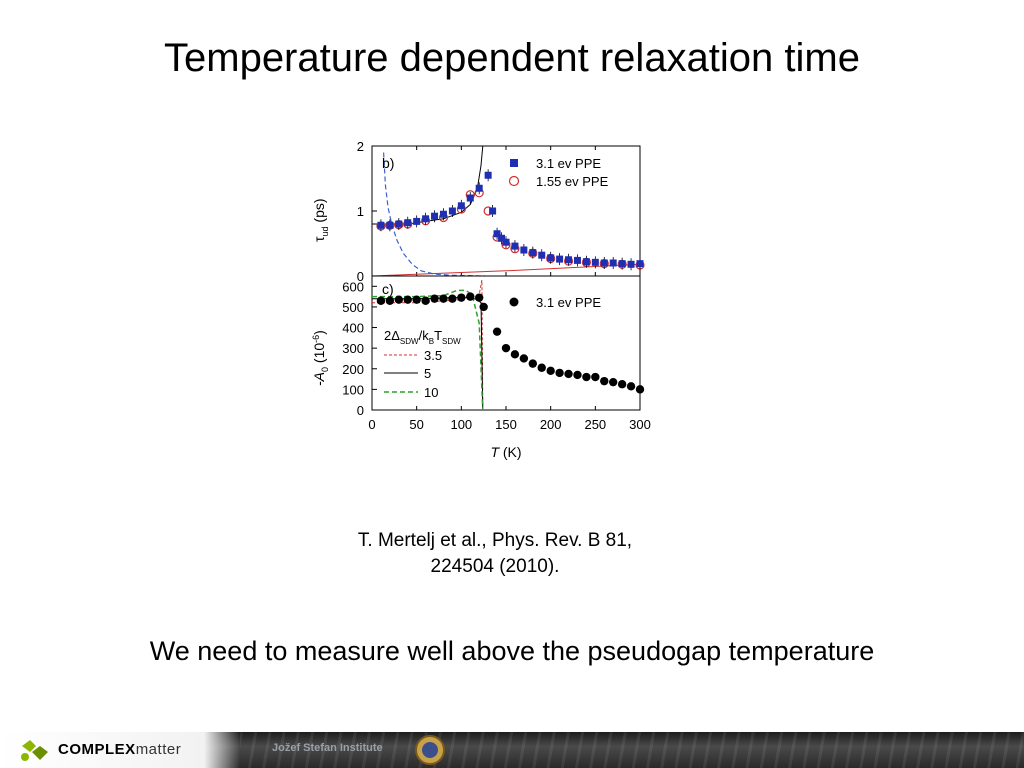 Image resolution: width=1024 pixels, height=768 pixels. I want to click on panel-b-chart: 0 1 2 b) 3.1 ev PPE 1.55 ev PPE τud (ps), so click(478, 211).